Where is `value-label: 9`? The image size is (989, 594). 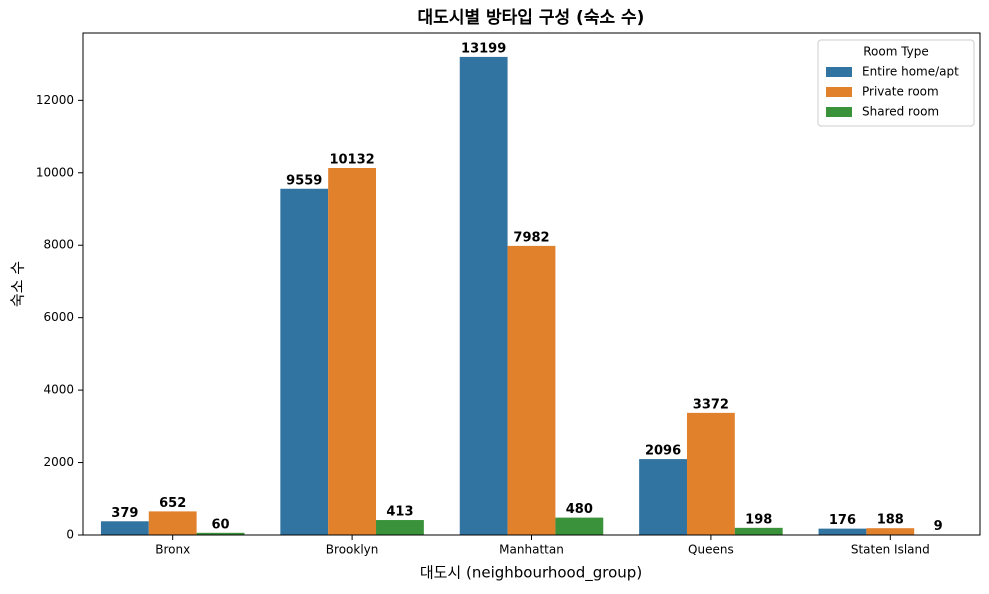 value-label: 9 is located at coordinates (938, 526).